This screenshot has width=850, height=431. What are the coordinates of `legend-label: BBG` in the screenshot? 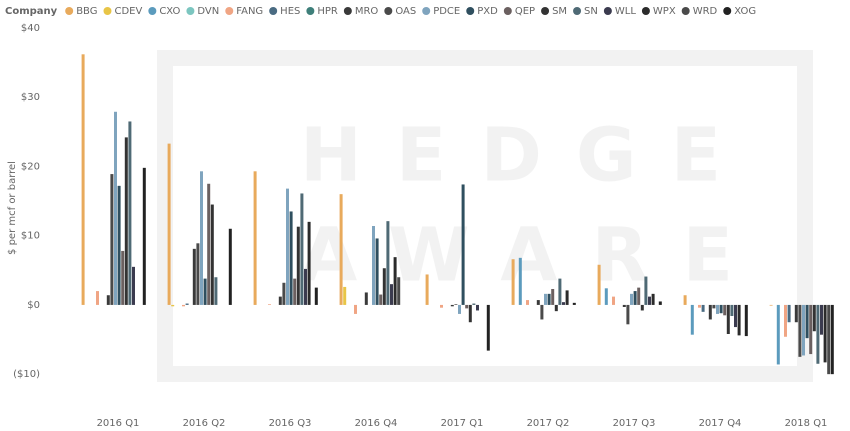 It's located at (86, 11).